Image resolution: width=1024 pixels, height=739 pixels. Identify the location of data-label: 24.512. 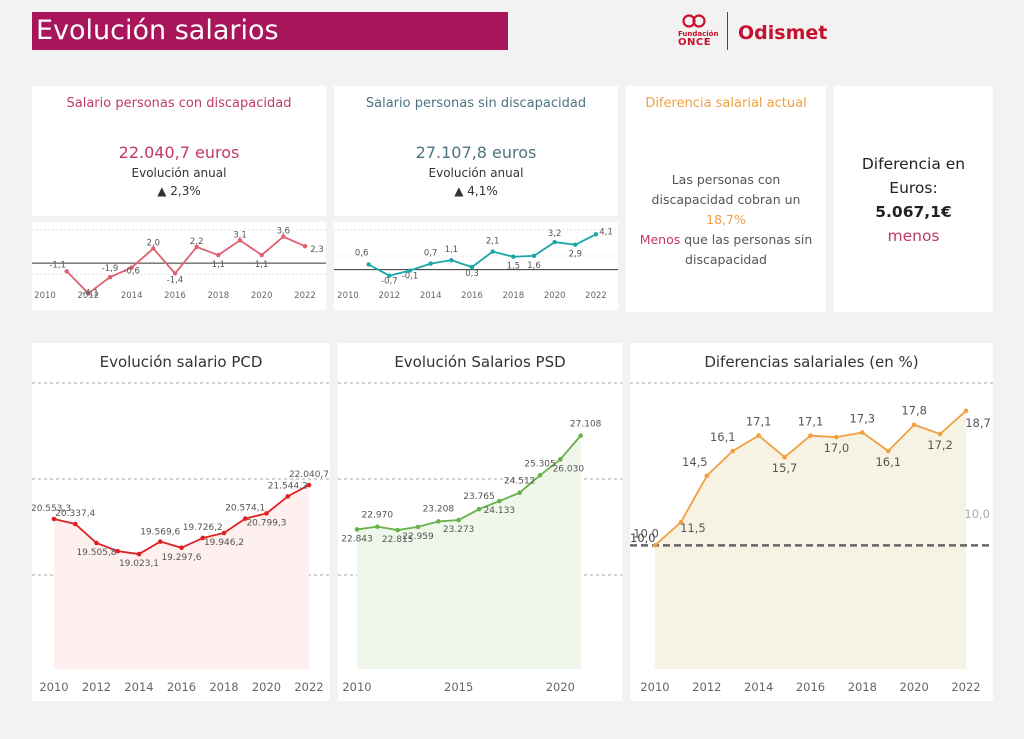
(520, 482).